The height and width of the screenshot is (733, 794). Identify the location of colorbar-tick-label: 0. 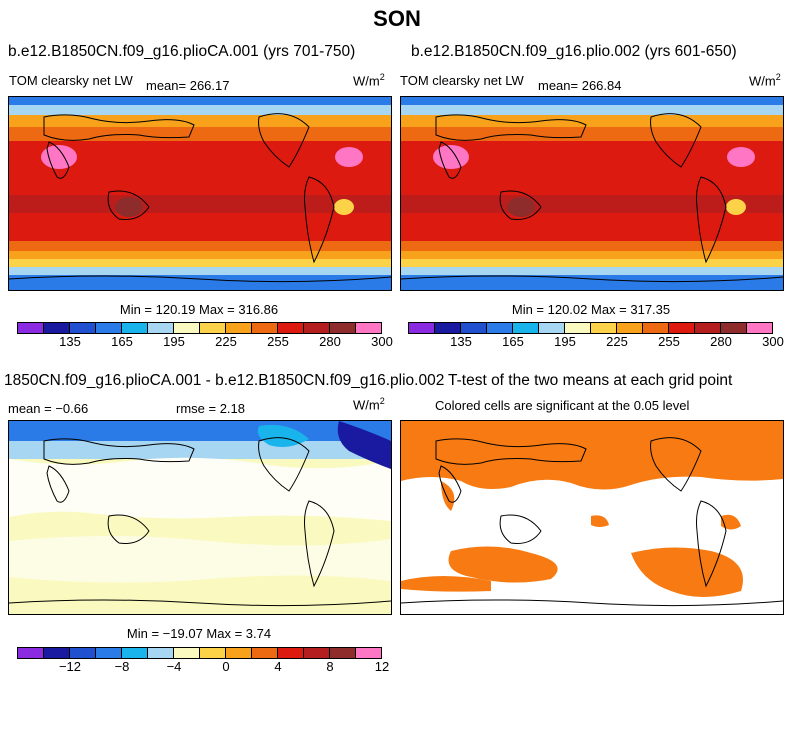
(226, 666).